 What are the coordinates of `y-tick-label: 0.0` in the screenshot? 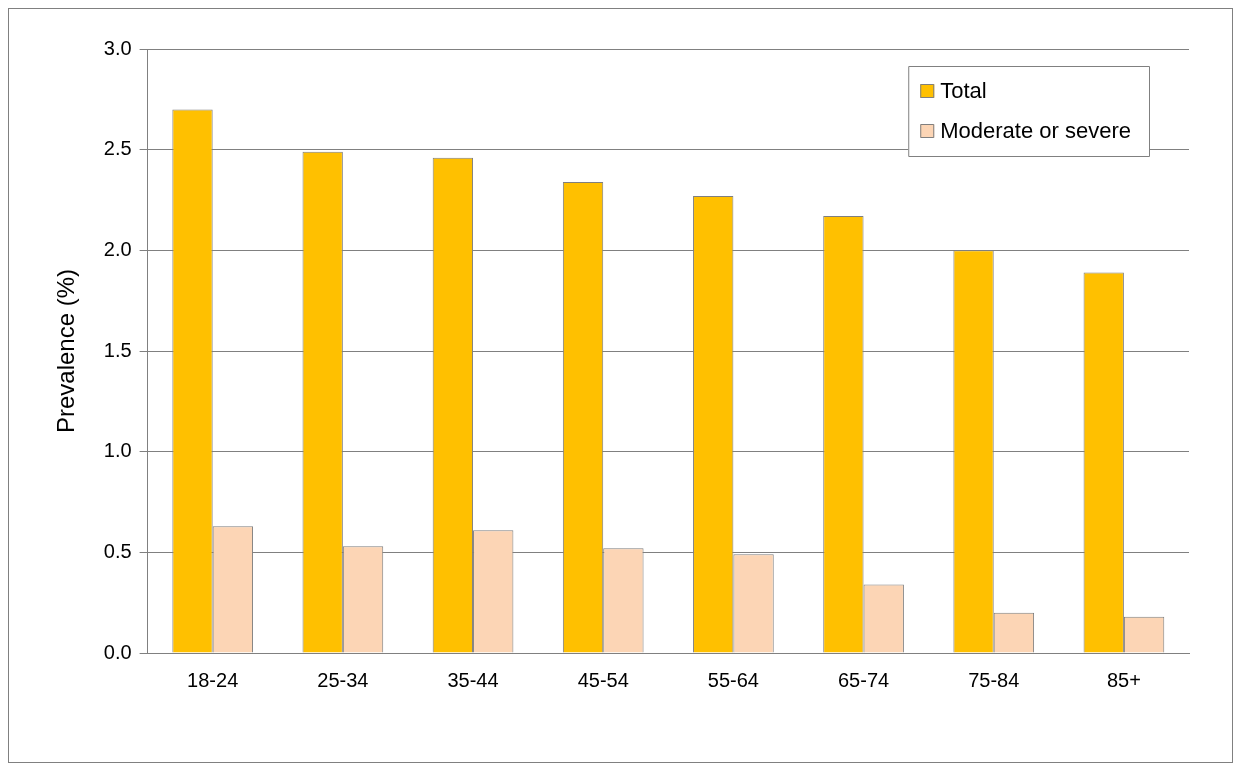 It's located at (117, 651).